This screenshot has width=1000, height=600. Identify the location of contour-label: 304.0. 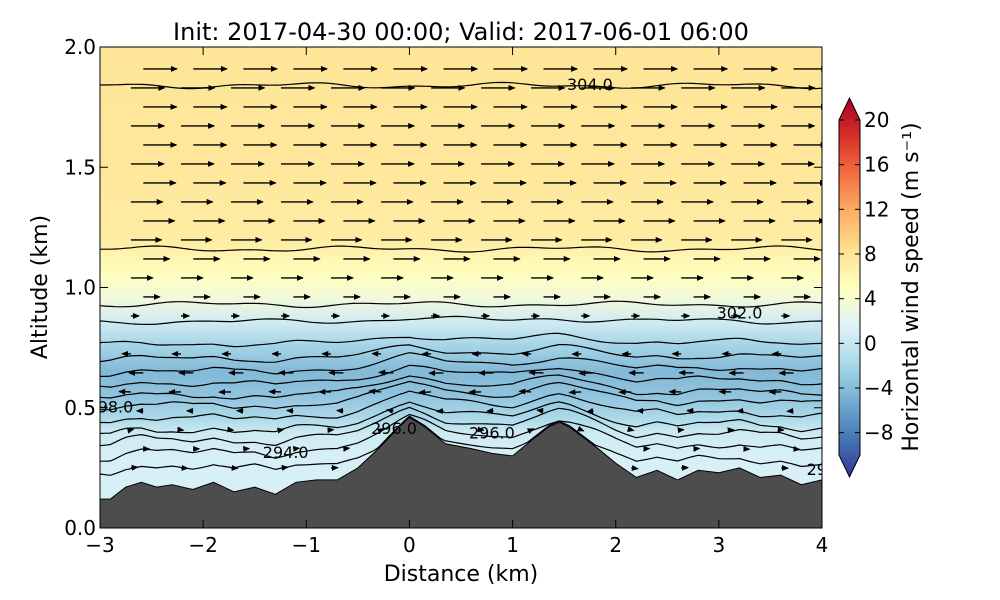
(590, 84).